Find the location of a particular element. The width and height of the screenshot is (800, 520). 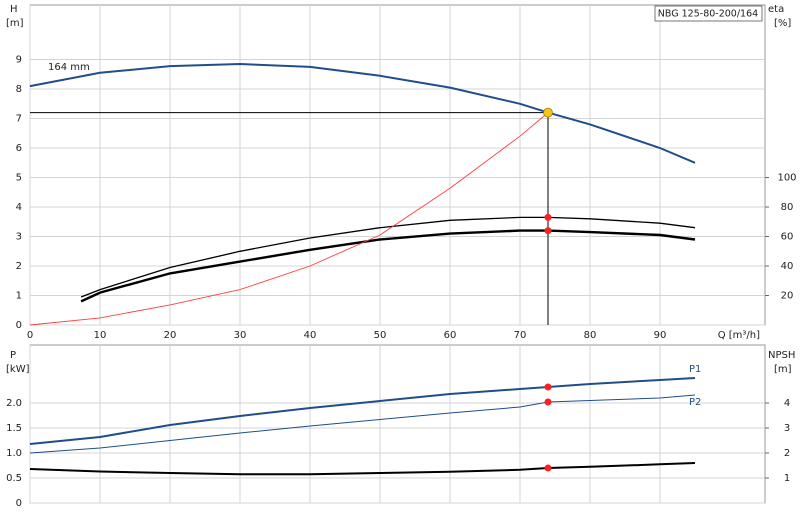

title-box is located at coordinates (708, 13).